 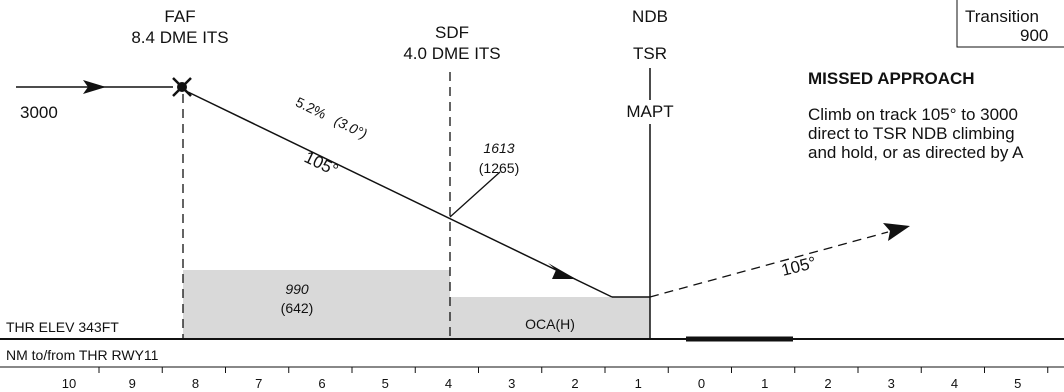 I want to click on threshold-elevation: THR ELEV 343FT, so click(x=62, y=327).